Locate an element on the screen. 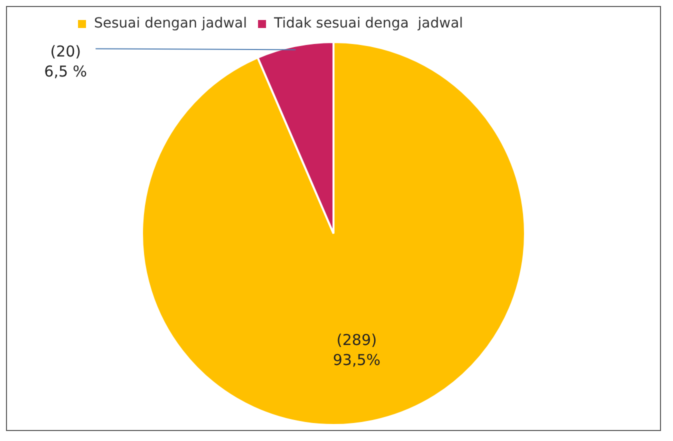  legend-label: Sesuai dengan jadwal is located at coordinates (171, 24).